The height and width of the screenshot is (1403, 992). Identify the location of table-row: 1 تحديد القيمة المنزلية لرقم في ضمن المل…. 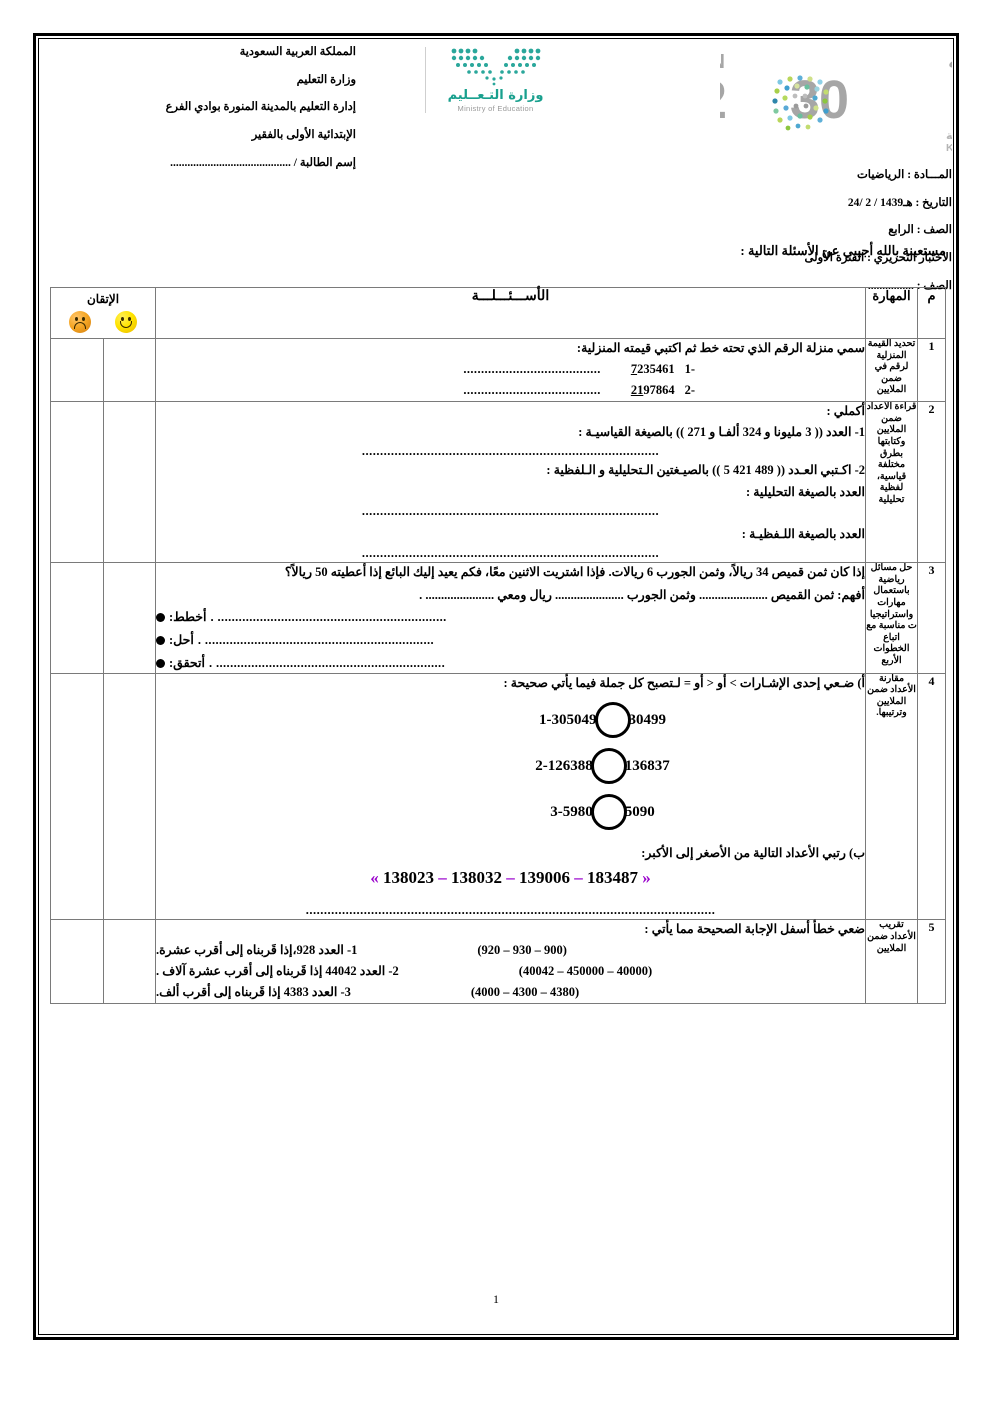
(498, 370).